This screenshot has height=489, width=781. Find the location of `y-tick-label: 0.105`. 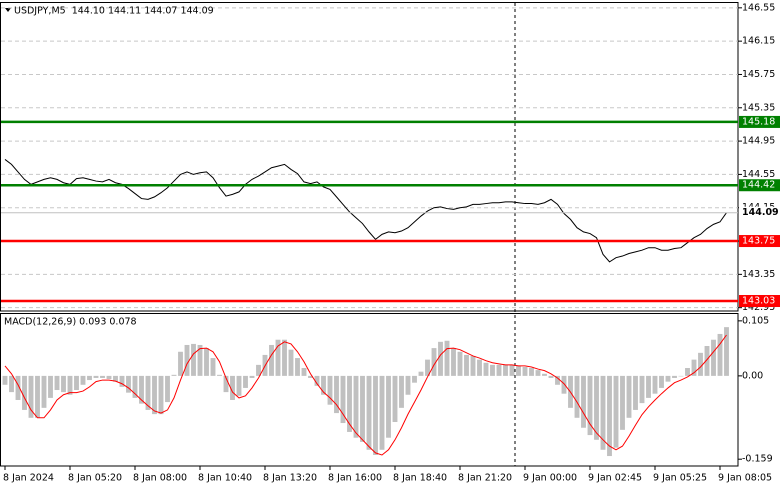

y-tick-label: 0.105 is located at coordinates (755, 320).